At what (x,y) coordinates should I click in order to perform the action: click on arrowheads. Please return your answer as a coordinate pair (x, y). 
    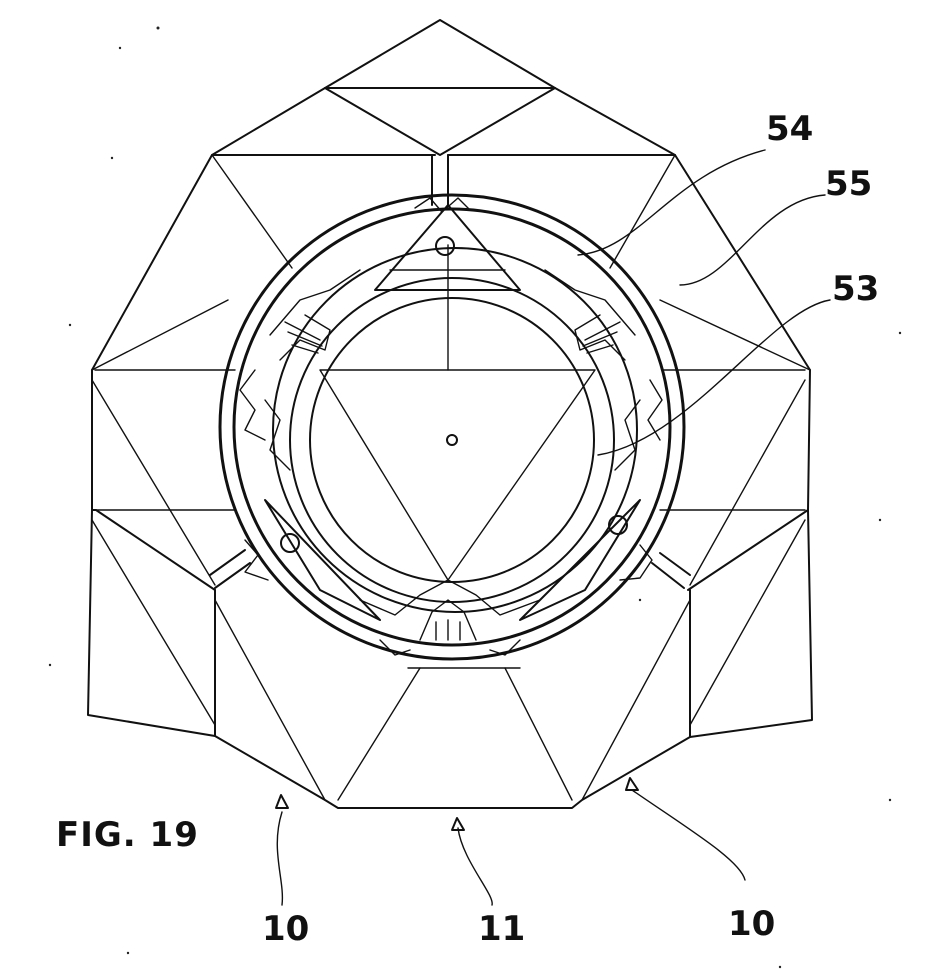
    Looking at the image, I should click on (457, 804).